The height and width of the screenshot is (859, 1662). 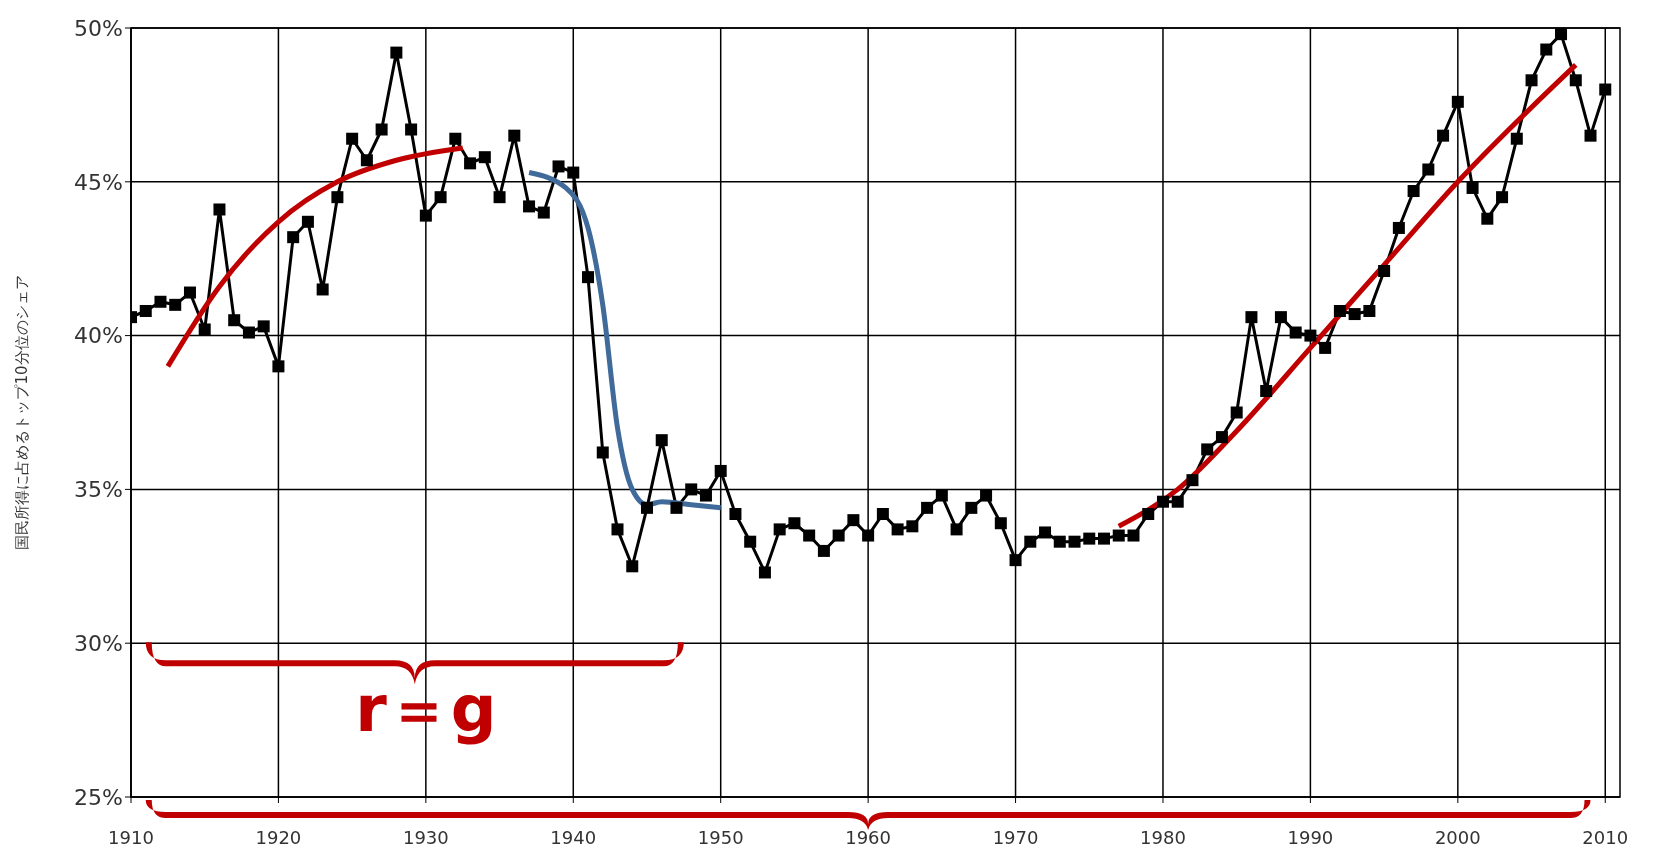 What do you see at coordinates (98, 644) in the screenshot?
I see `y-tick-label: 30%` at bounding box center [98, 644].